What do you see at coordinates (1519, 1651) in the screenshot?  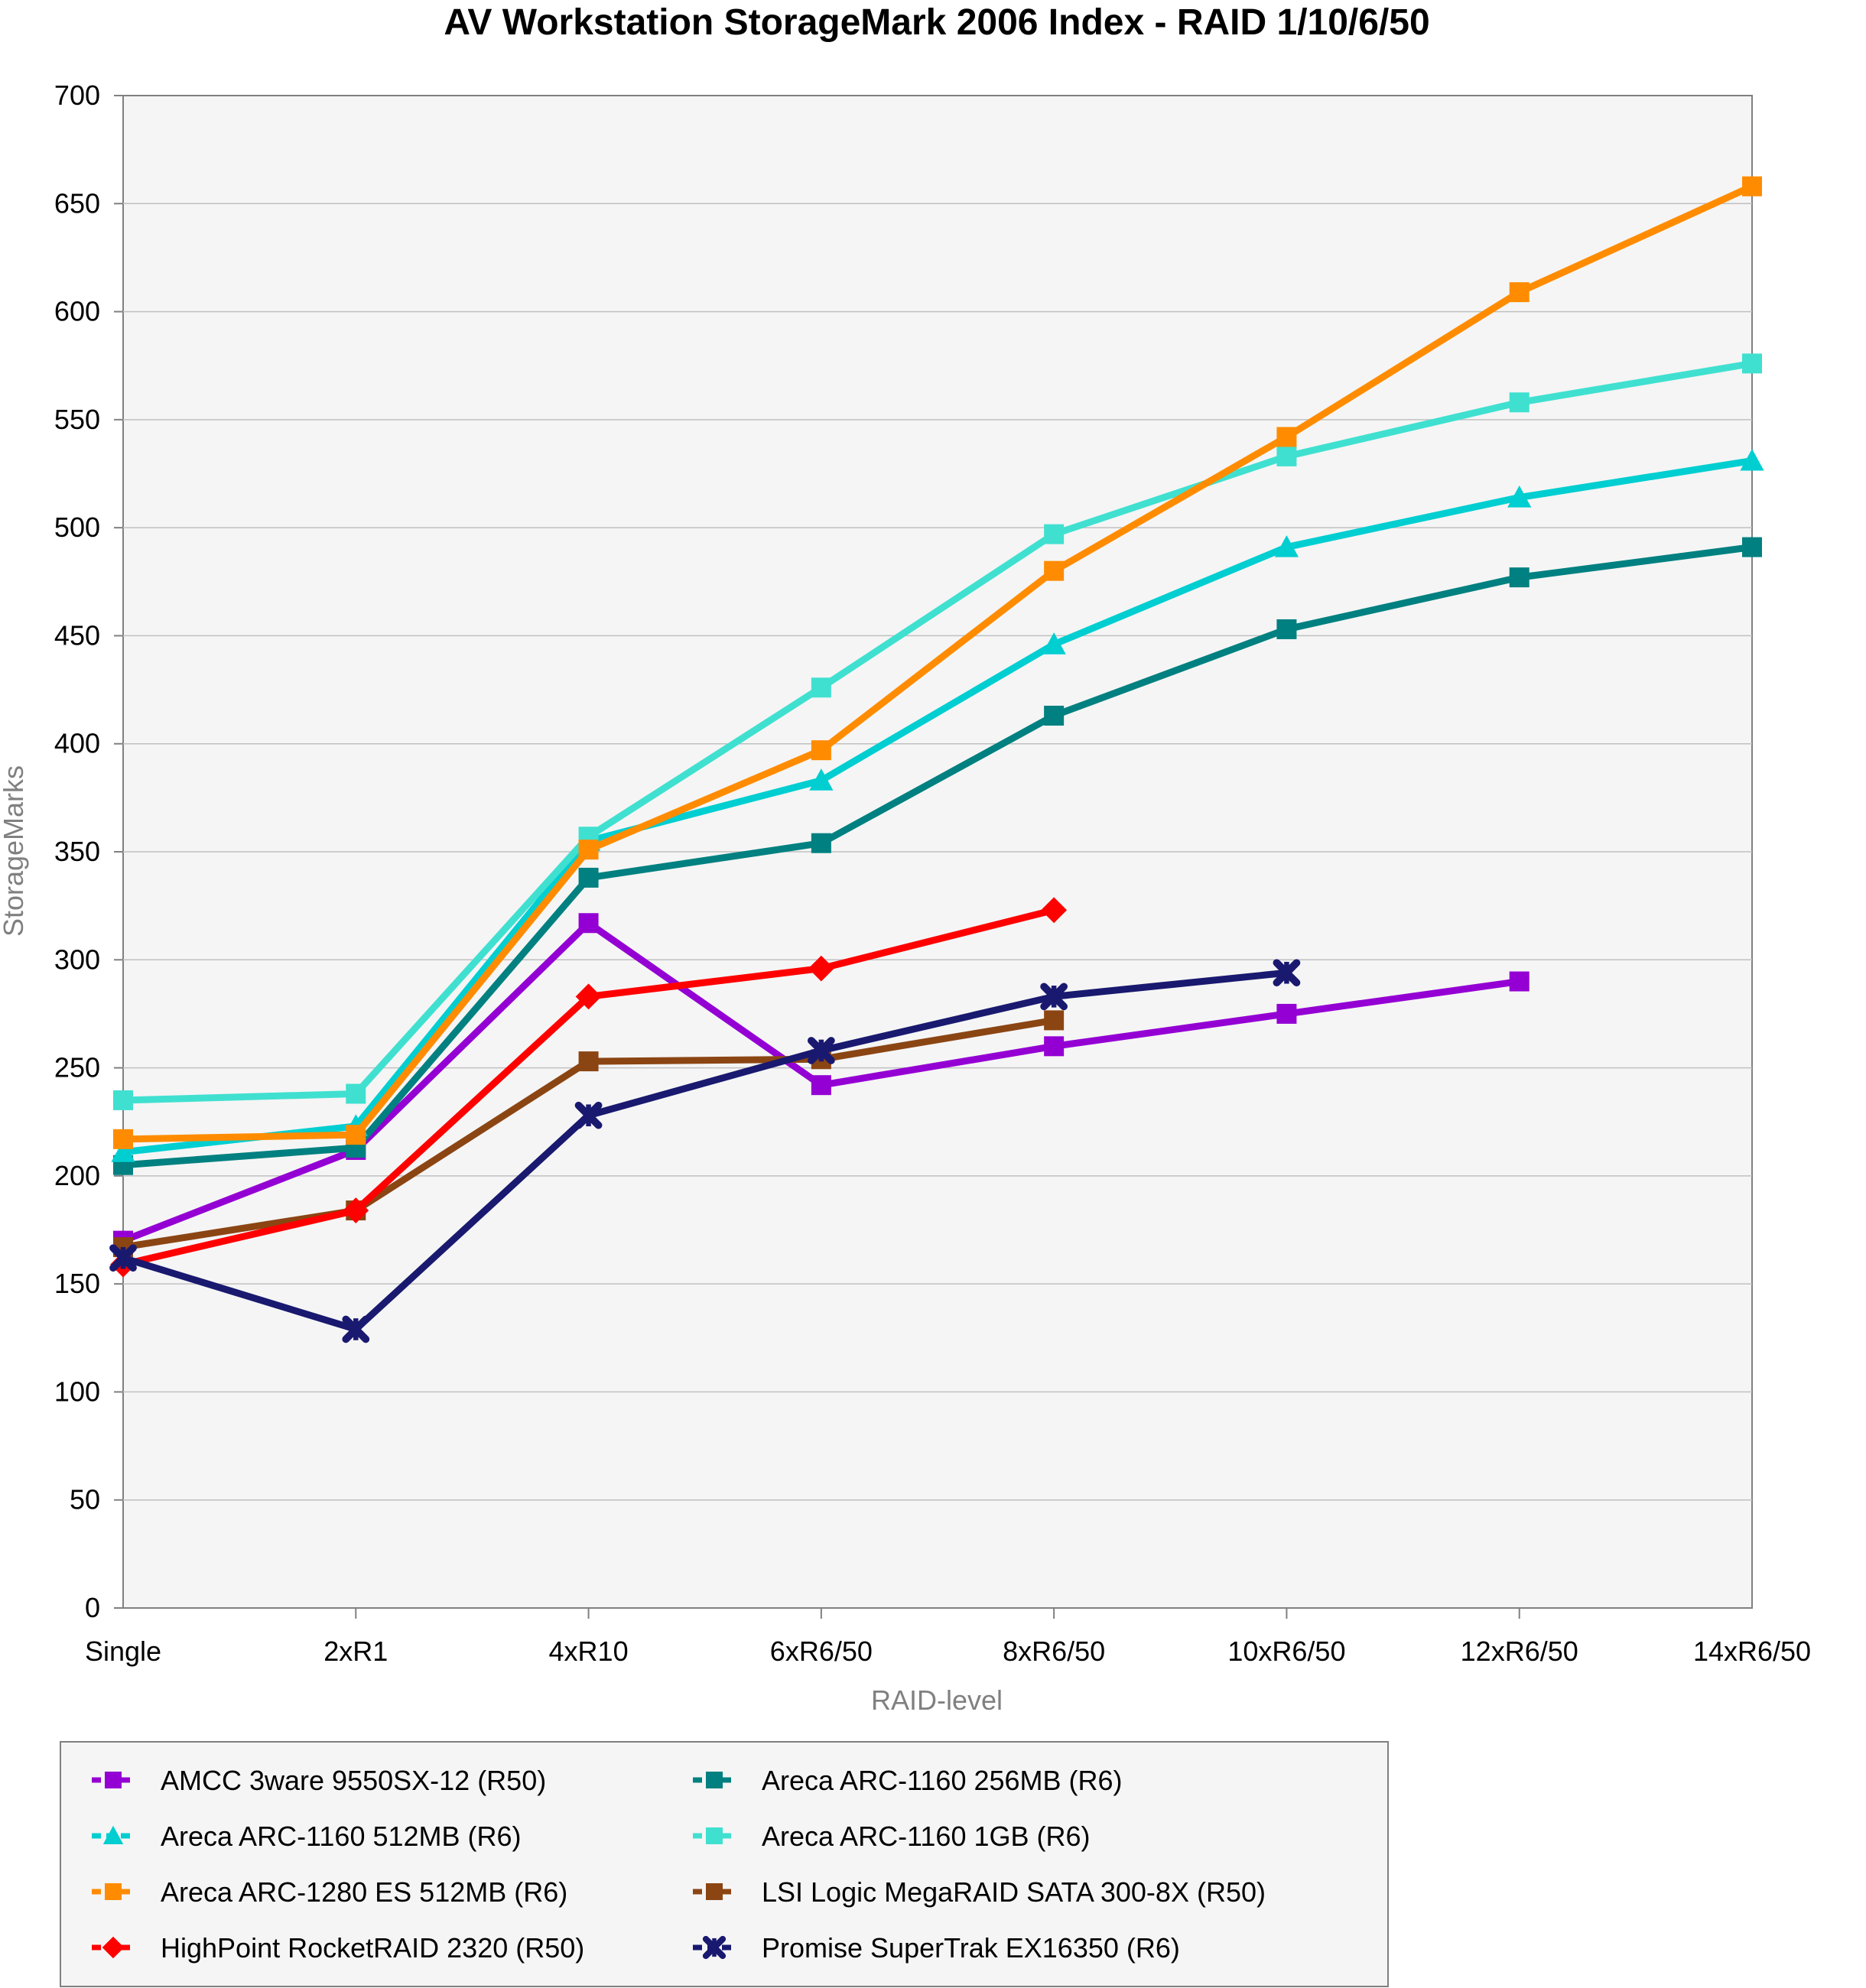 I see `x-tick-label: 12xR6/50` at bounding box center [1519, 1651].